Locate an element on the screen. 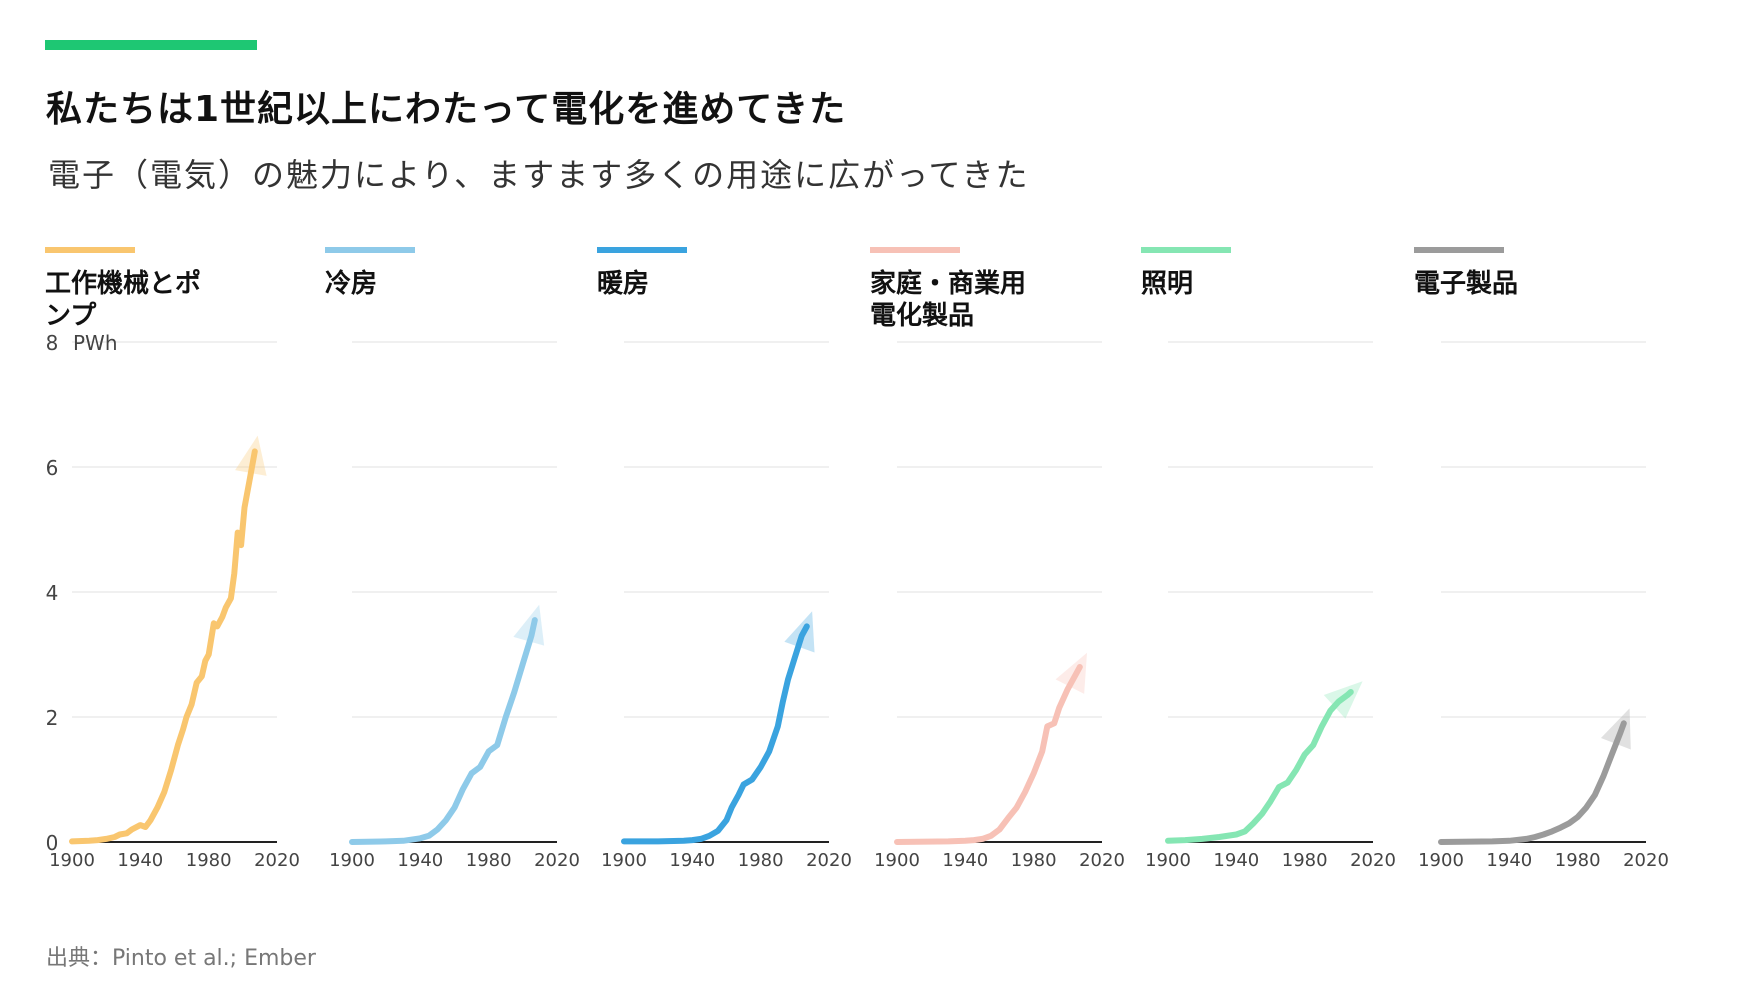  panel-title: 暖房 is located at coordinates (623, 284).